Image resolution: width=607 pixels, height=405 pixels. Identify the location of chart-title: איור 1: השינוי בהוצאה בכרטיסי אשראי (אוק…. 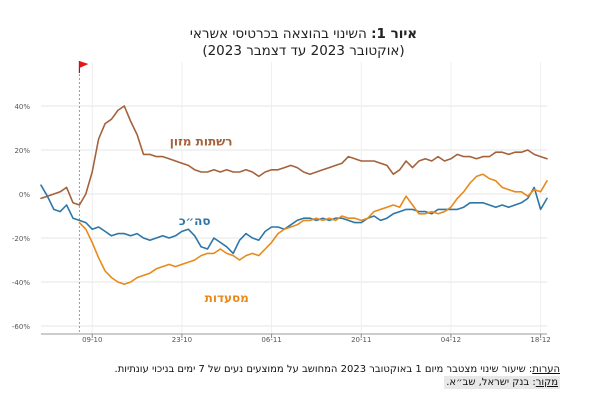
(303, 43).